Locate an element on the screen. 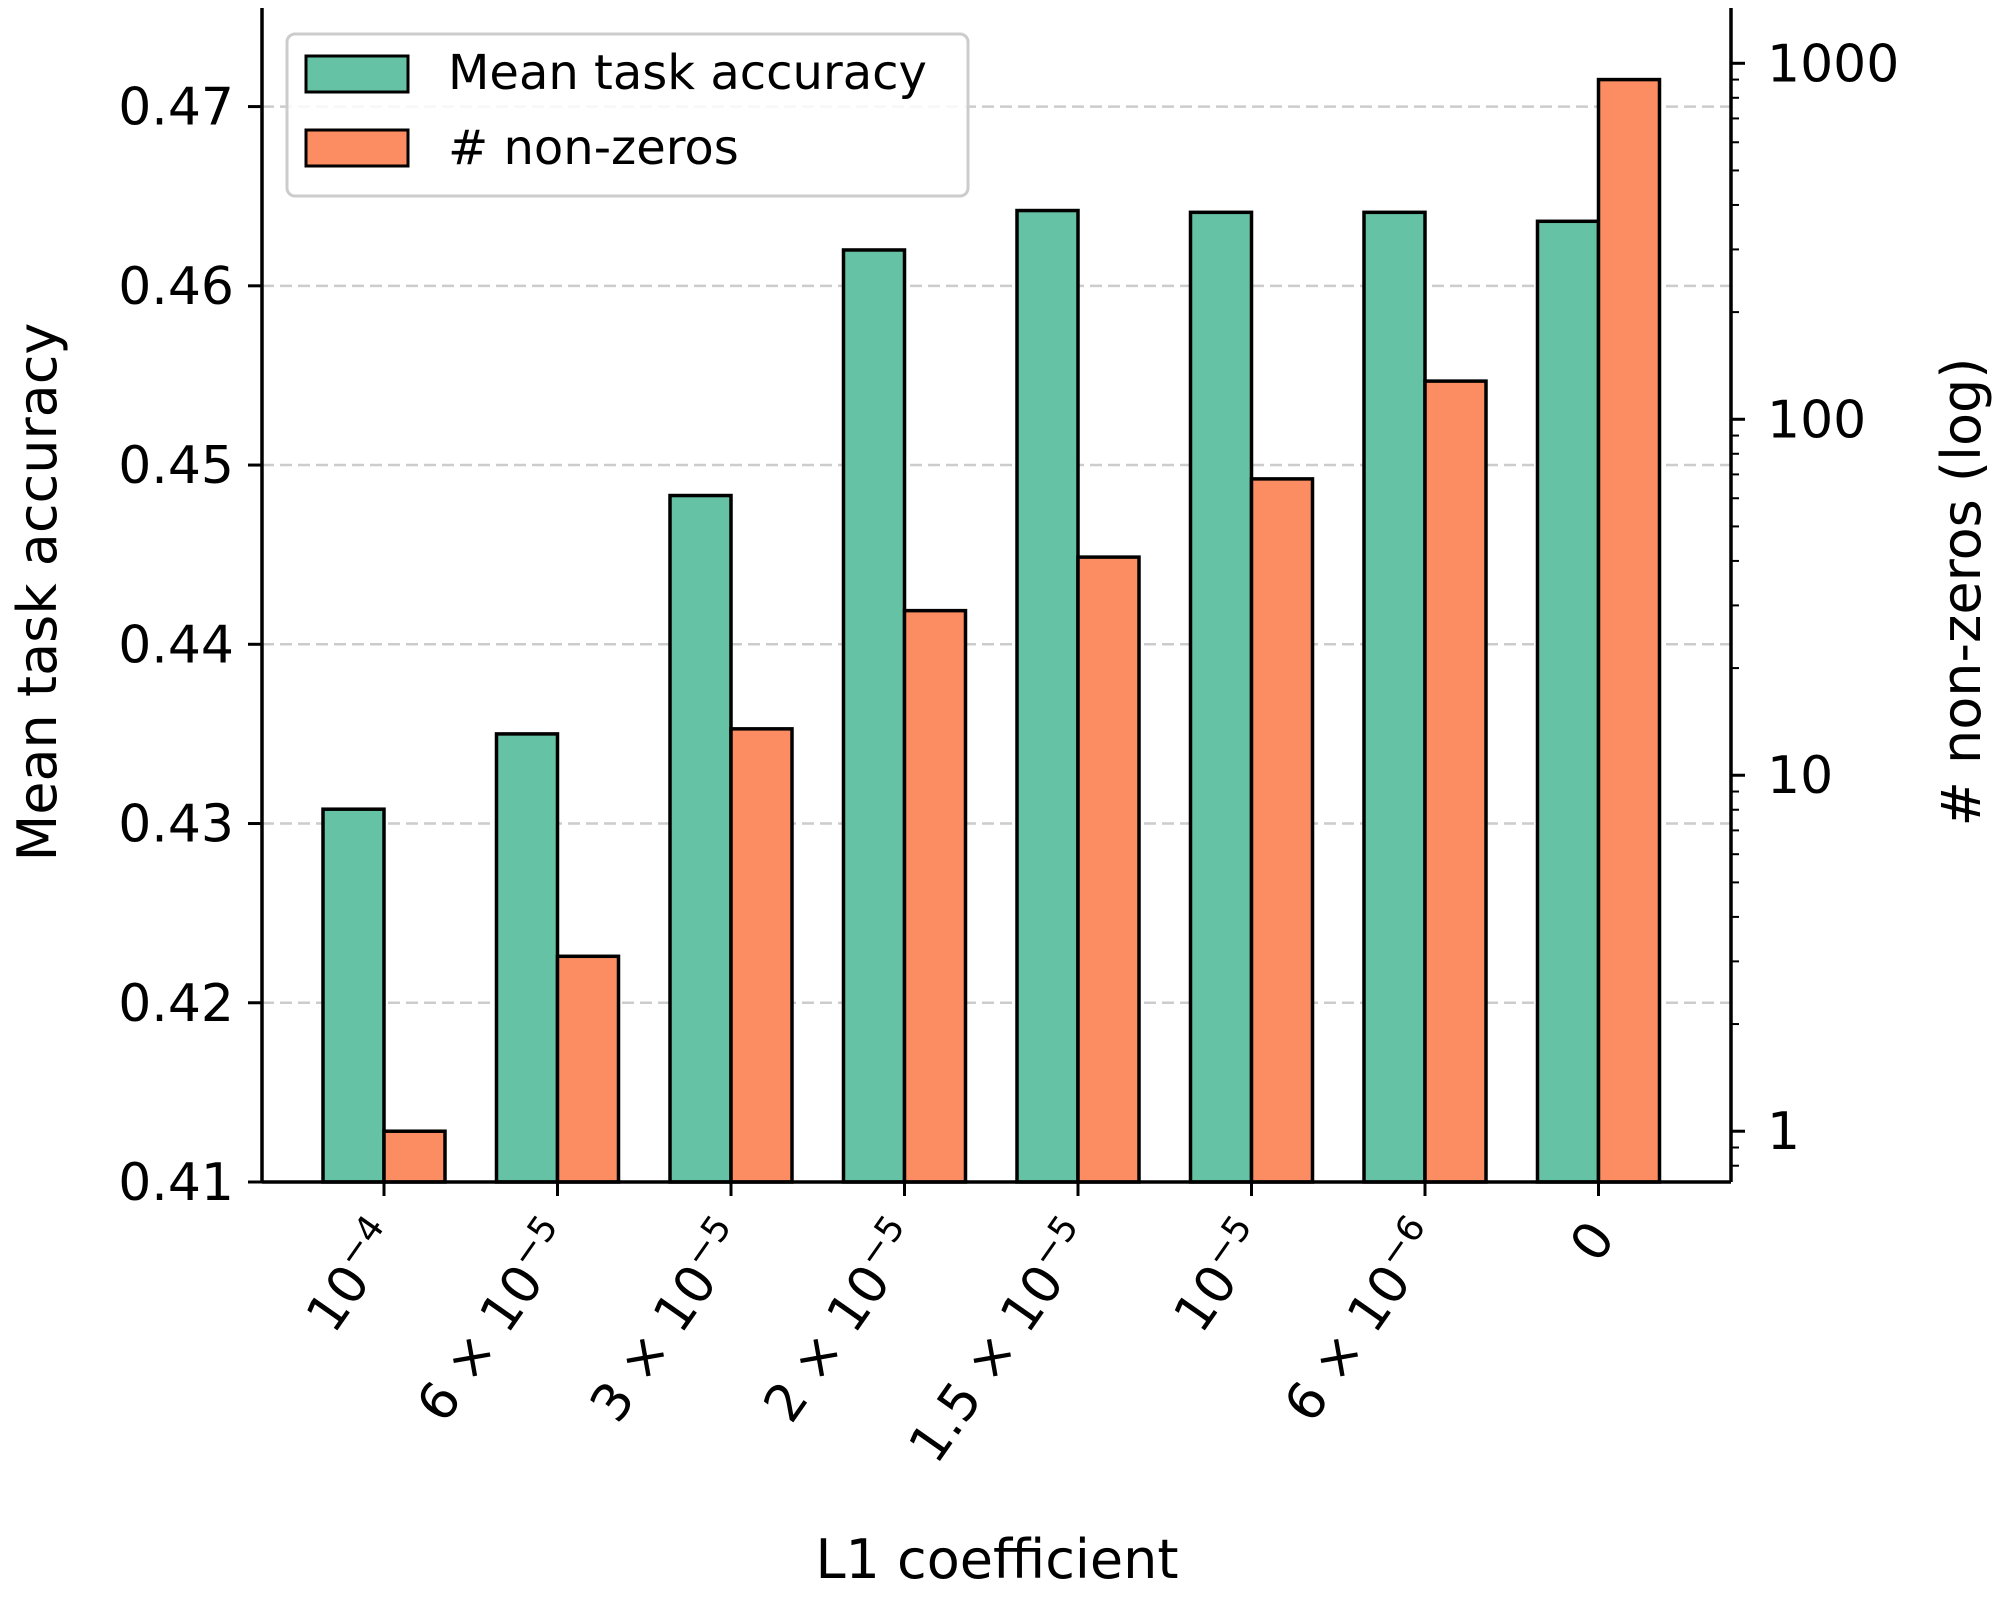  left-y-tick-label: 0.43 is located at coordinates (176, 825).